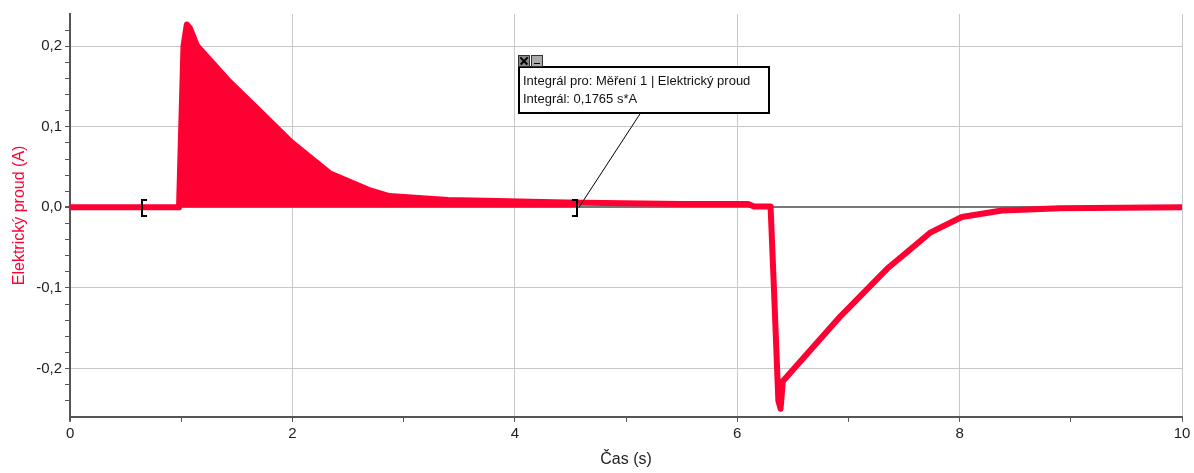  What do you see at coordinates (292, 432) in the screenshot?
I see `x-tick-label: 2` at bounding box center [292, 432].